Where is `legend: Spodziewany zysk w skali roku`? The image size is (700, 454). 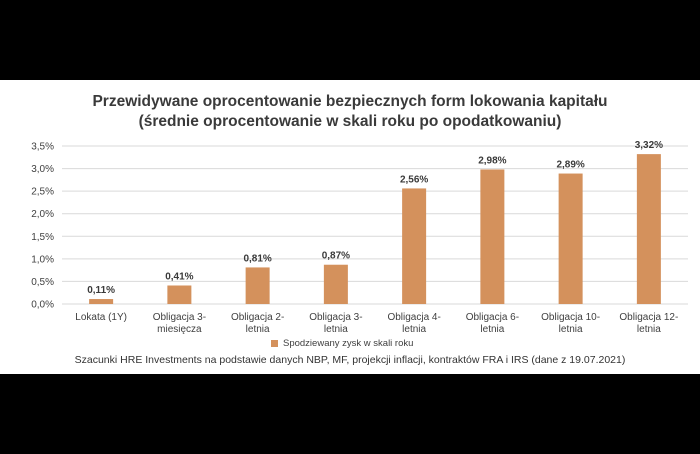
legend: Spodziewany zysk w skali roku is located at coordinates (342, 343).